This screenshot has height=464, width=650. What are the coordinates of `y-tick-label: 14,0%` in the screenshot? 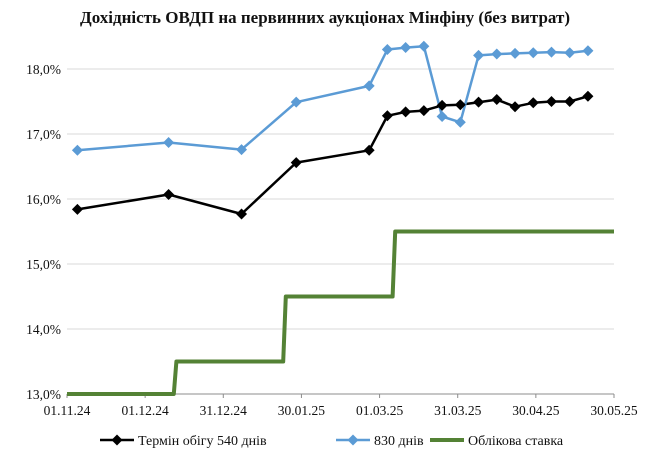 It's located at (43, 329).